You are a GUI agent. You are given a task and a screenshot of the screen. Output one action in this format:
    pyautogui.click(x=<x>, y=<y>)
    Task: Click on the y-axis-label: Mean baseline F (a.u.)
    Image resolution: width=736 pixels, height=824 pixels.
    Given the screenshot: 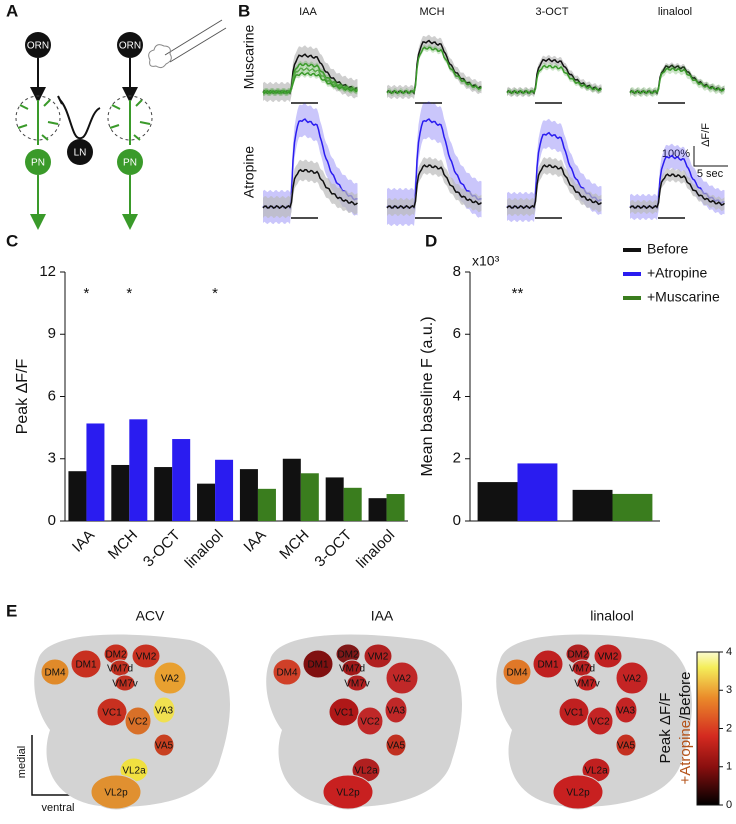 What is the action you would take?
    pyautogui.click(x=427, y=396)
    